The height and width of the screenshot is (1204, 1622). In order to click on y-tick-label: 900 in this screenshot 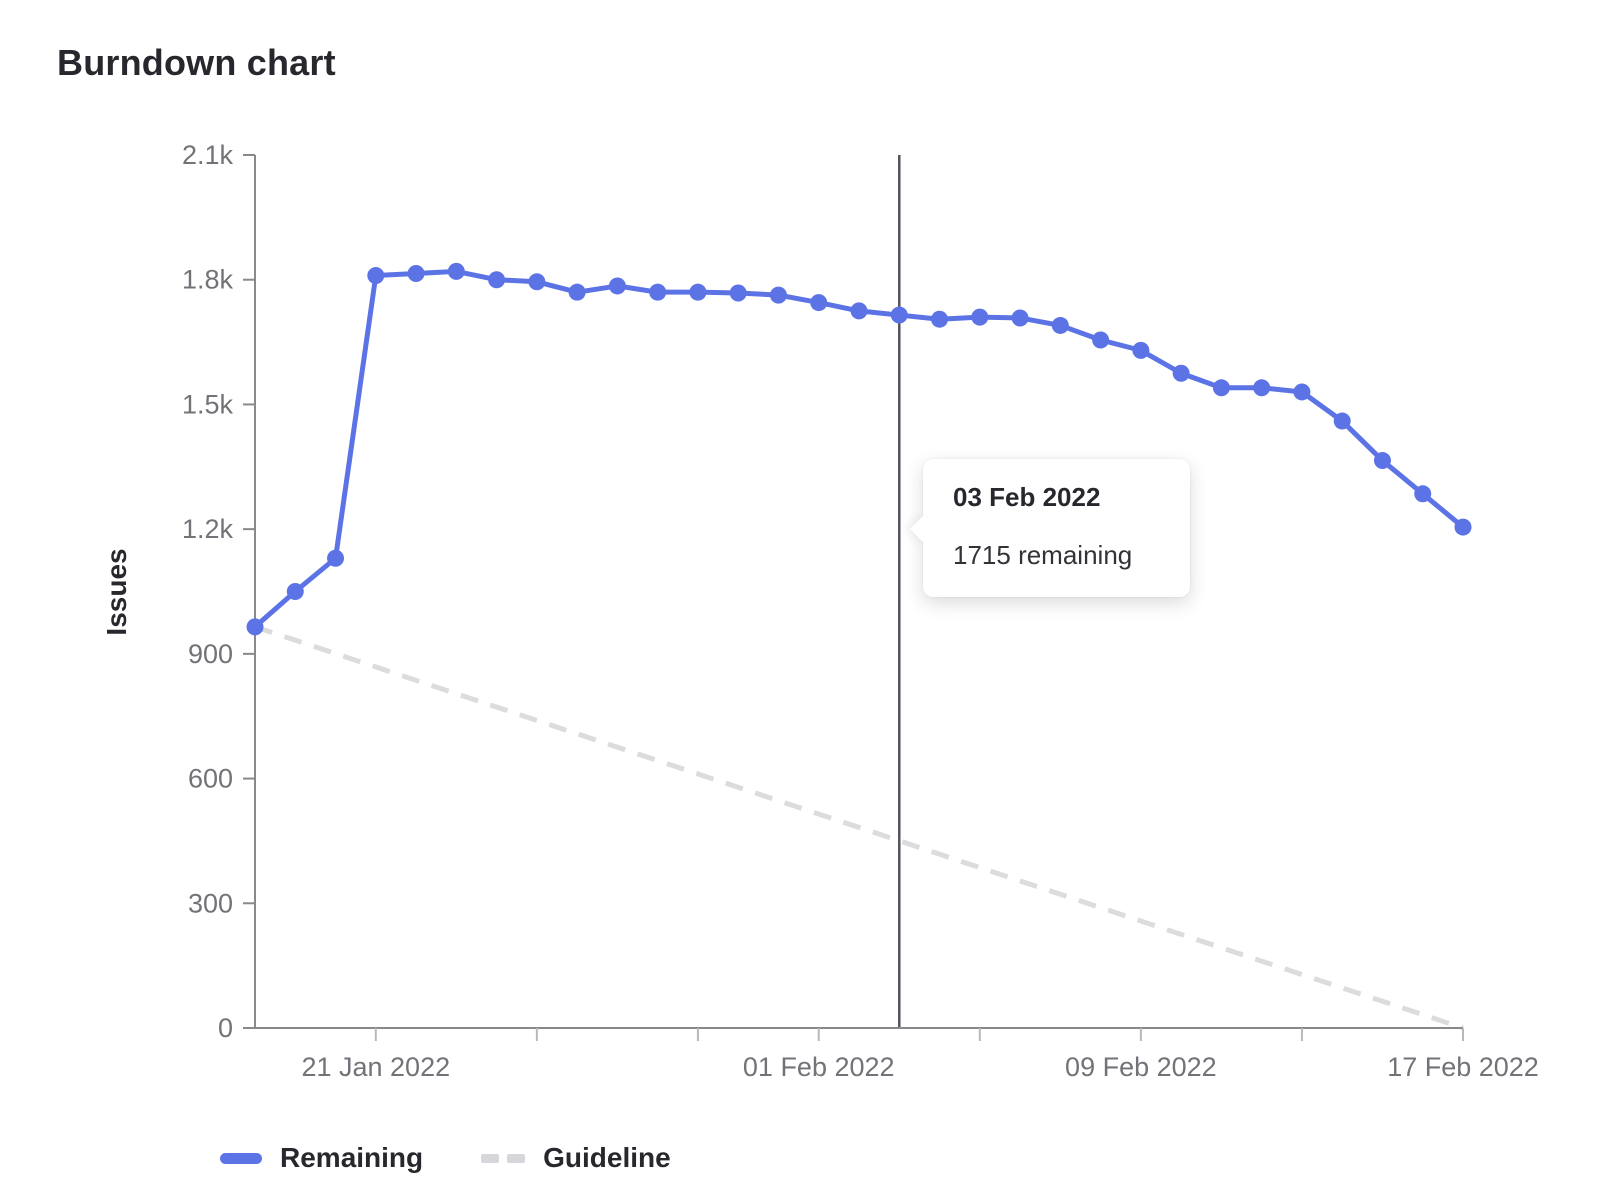, I will do `click(210, 654)`.